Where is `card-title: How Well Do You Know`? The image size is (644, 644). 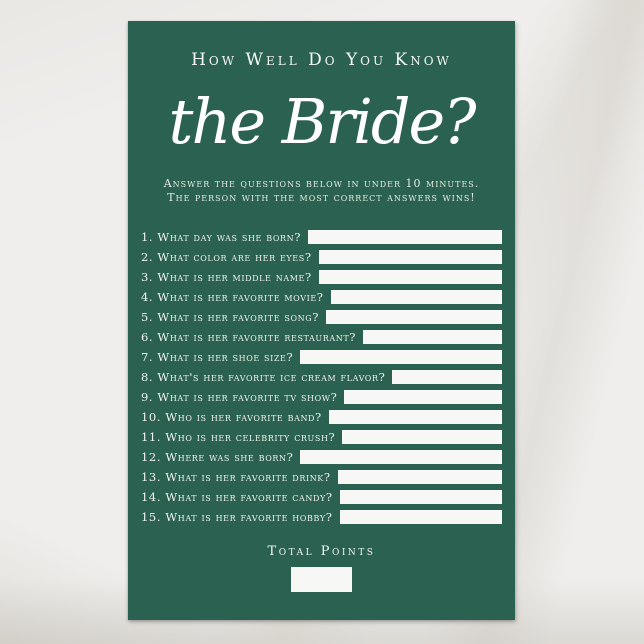
card-title: How Well Do You Know is located at coordinates (321, 60).